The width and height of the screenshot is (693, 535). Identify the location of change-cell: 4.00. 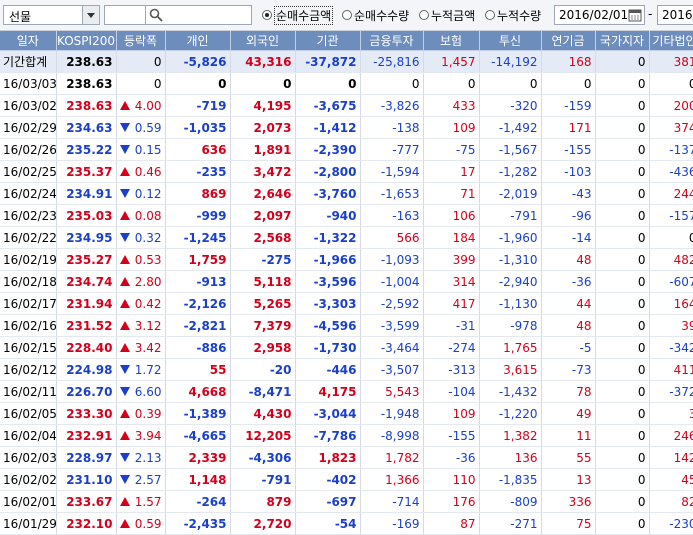
(141, 105).